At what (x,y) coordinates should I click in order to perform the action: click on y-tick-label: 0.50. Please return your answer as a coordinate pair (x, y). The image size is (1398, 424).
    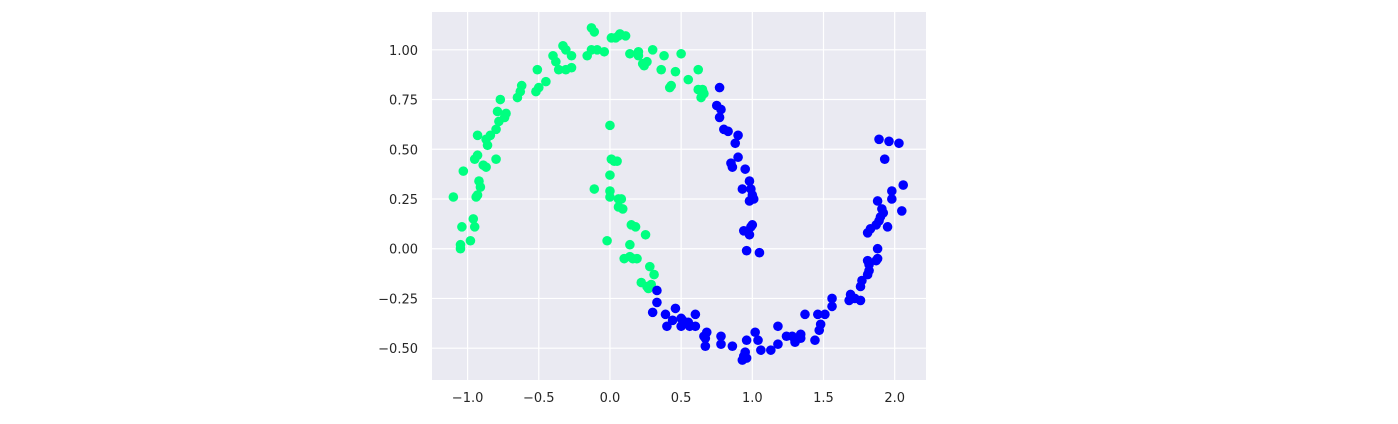
    Looking at the image, I should click on (403, 150).